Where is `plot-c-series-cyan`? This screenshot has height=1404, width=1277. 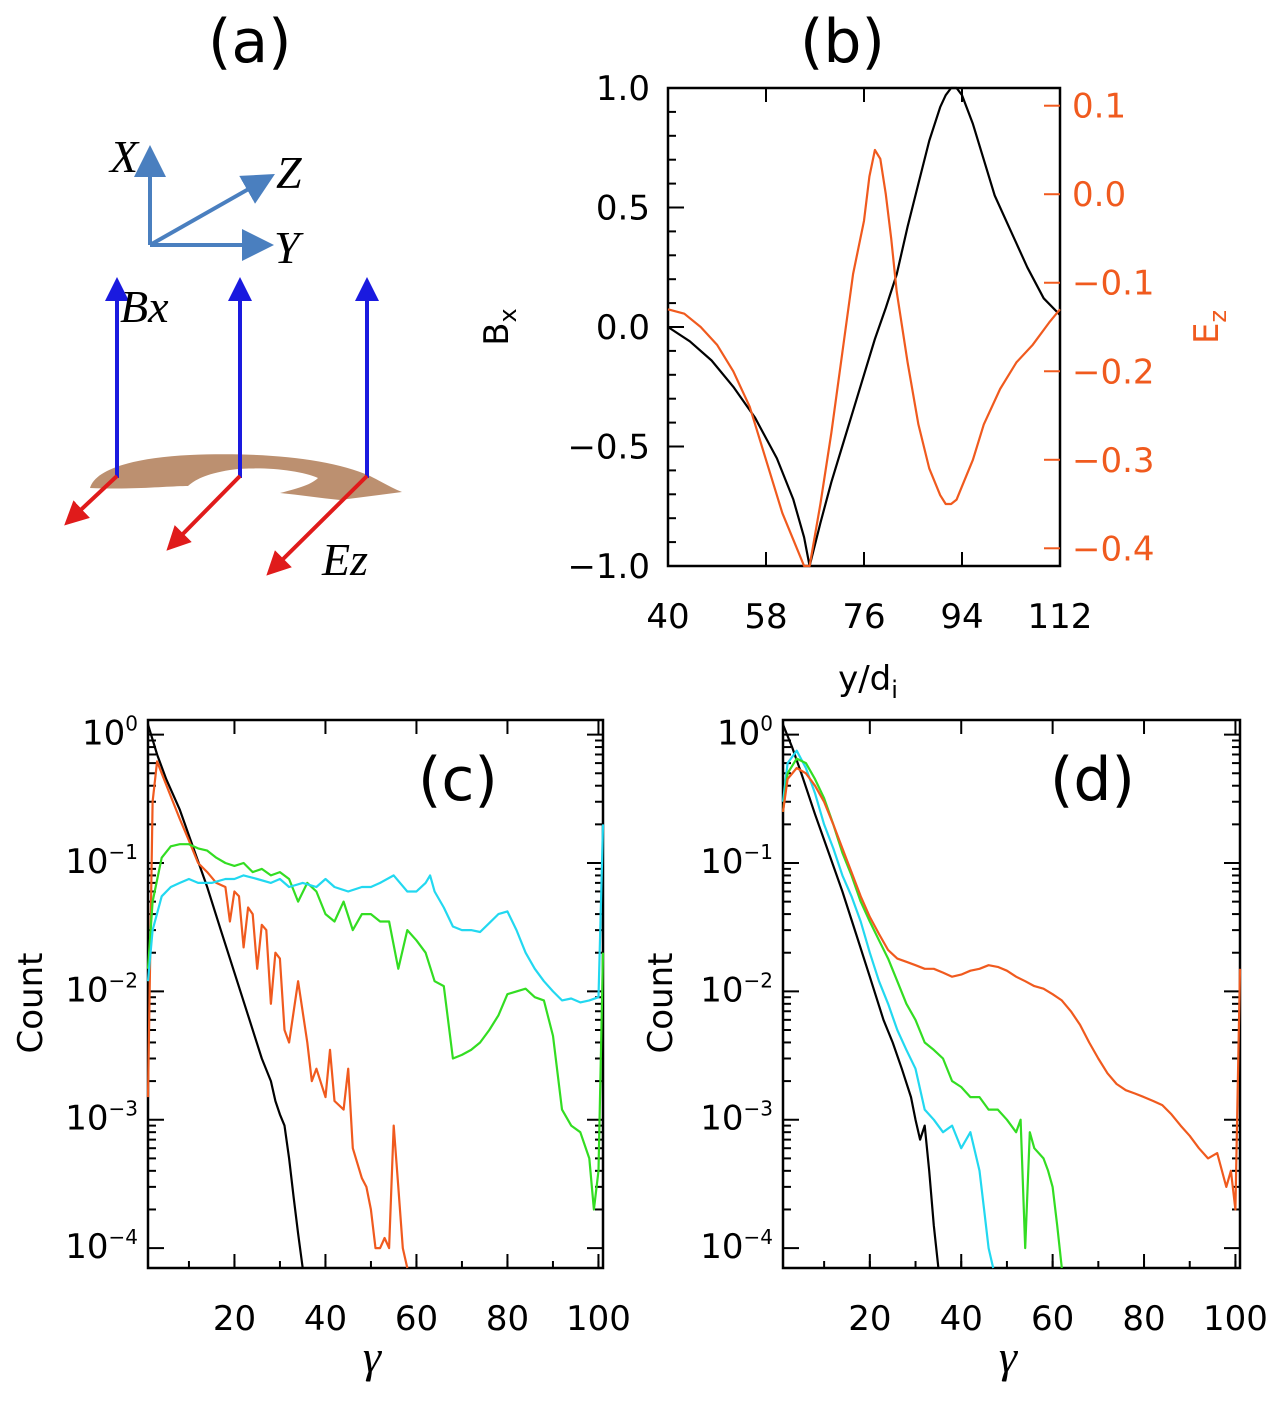
plot-c-series-cyan is located at coordinates (375, 914).